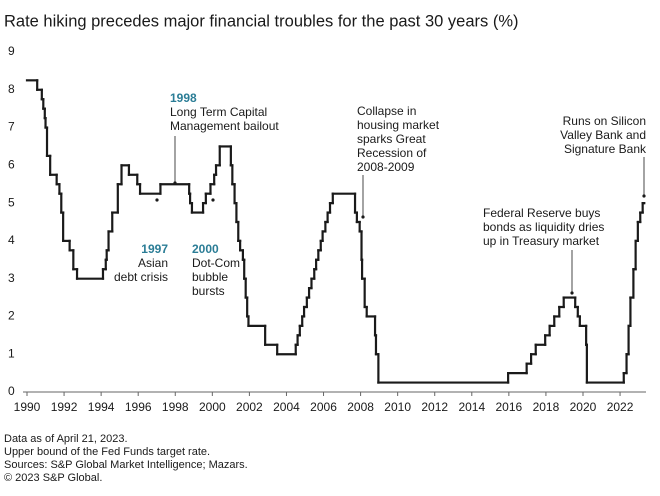 This screenshot has height=496, width=660. Describe the element at coordinates (546, 407) in the screenshot. I see `x-tick-label: 2018` at that location.